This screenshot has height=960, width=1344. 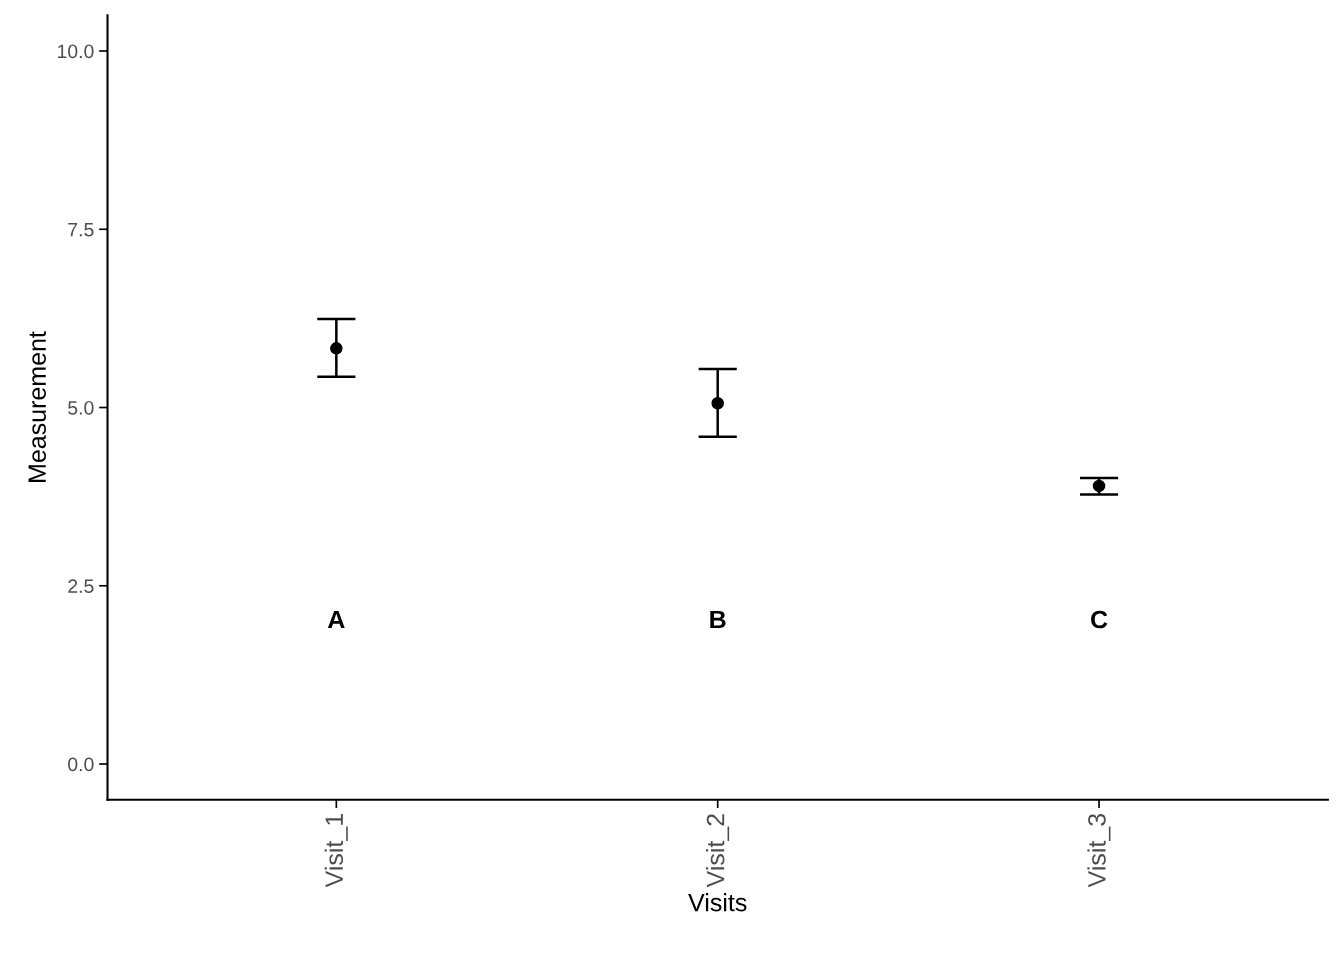 I want to click on annotation: C, so click(x=1099, y=619).